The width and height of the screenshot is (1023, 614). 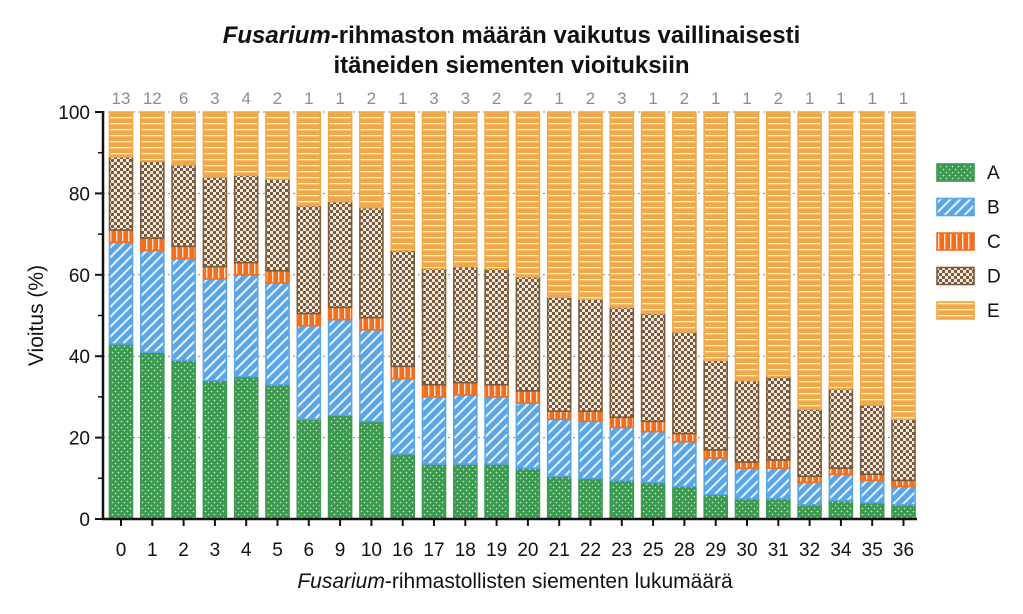 I want to click on count-label: 3, so click(x=433, y=98).